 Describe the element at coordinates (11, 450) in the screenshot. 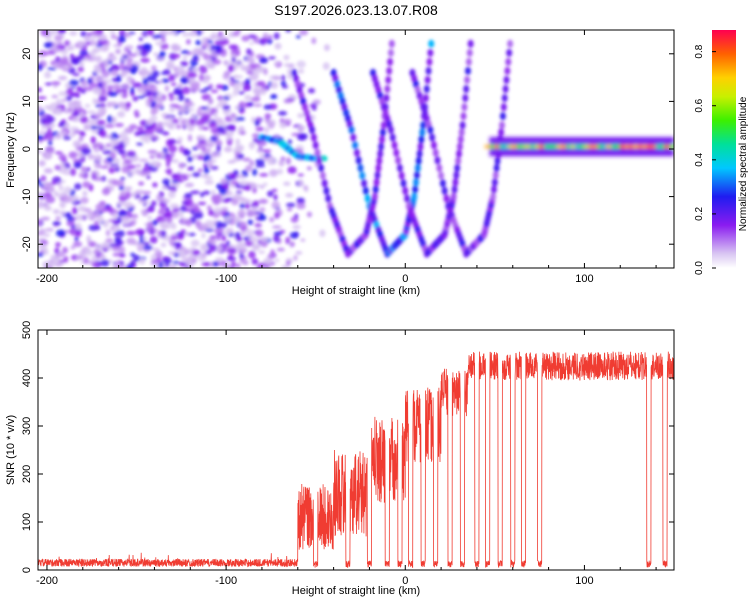

I see `snr-ylabel: SNR (10 * v/v)` at that location.